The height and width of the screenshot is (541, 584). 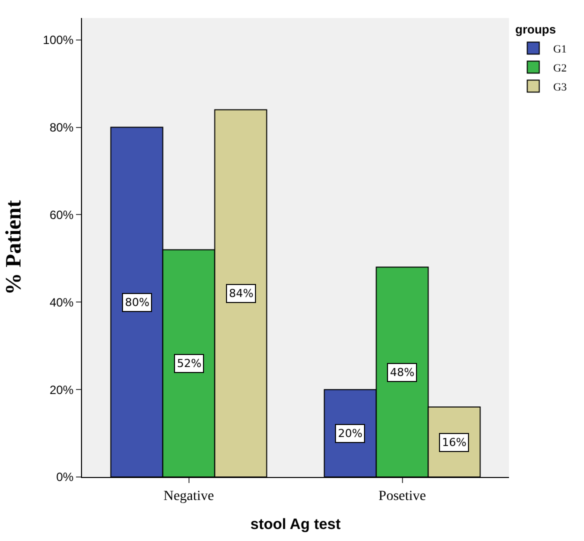 I want to click on data-label: 16%, so click(x=454, y=442).